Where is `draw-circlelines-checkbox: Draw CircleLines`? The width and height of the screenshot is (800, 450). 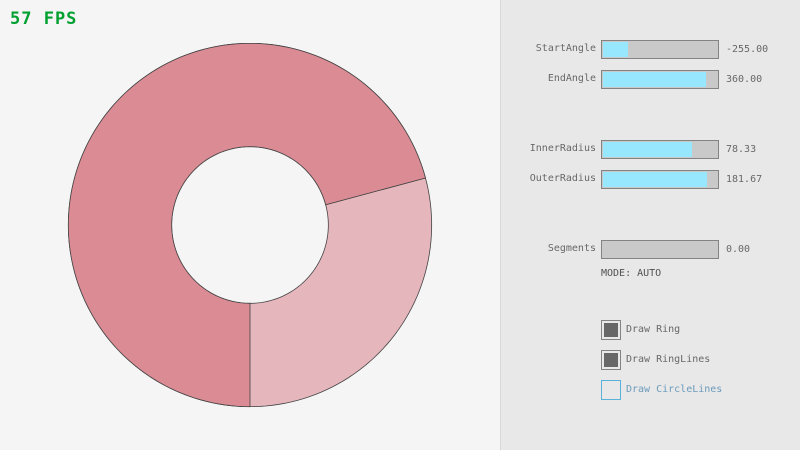
draw-circlelines-checkbox: Draw CircleLines is located at coordinates (700, 390).